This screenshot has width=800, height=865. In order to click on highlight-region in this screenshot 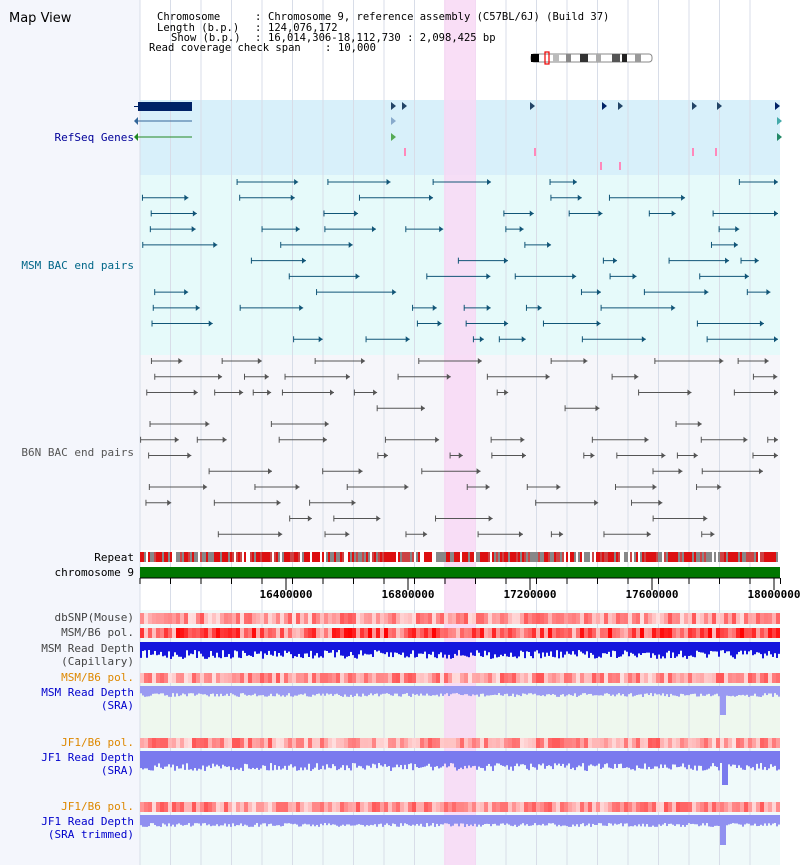, I will do `click(460, 432)`.